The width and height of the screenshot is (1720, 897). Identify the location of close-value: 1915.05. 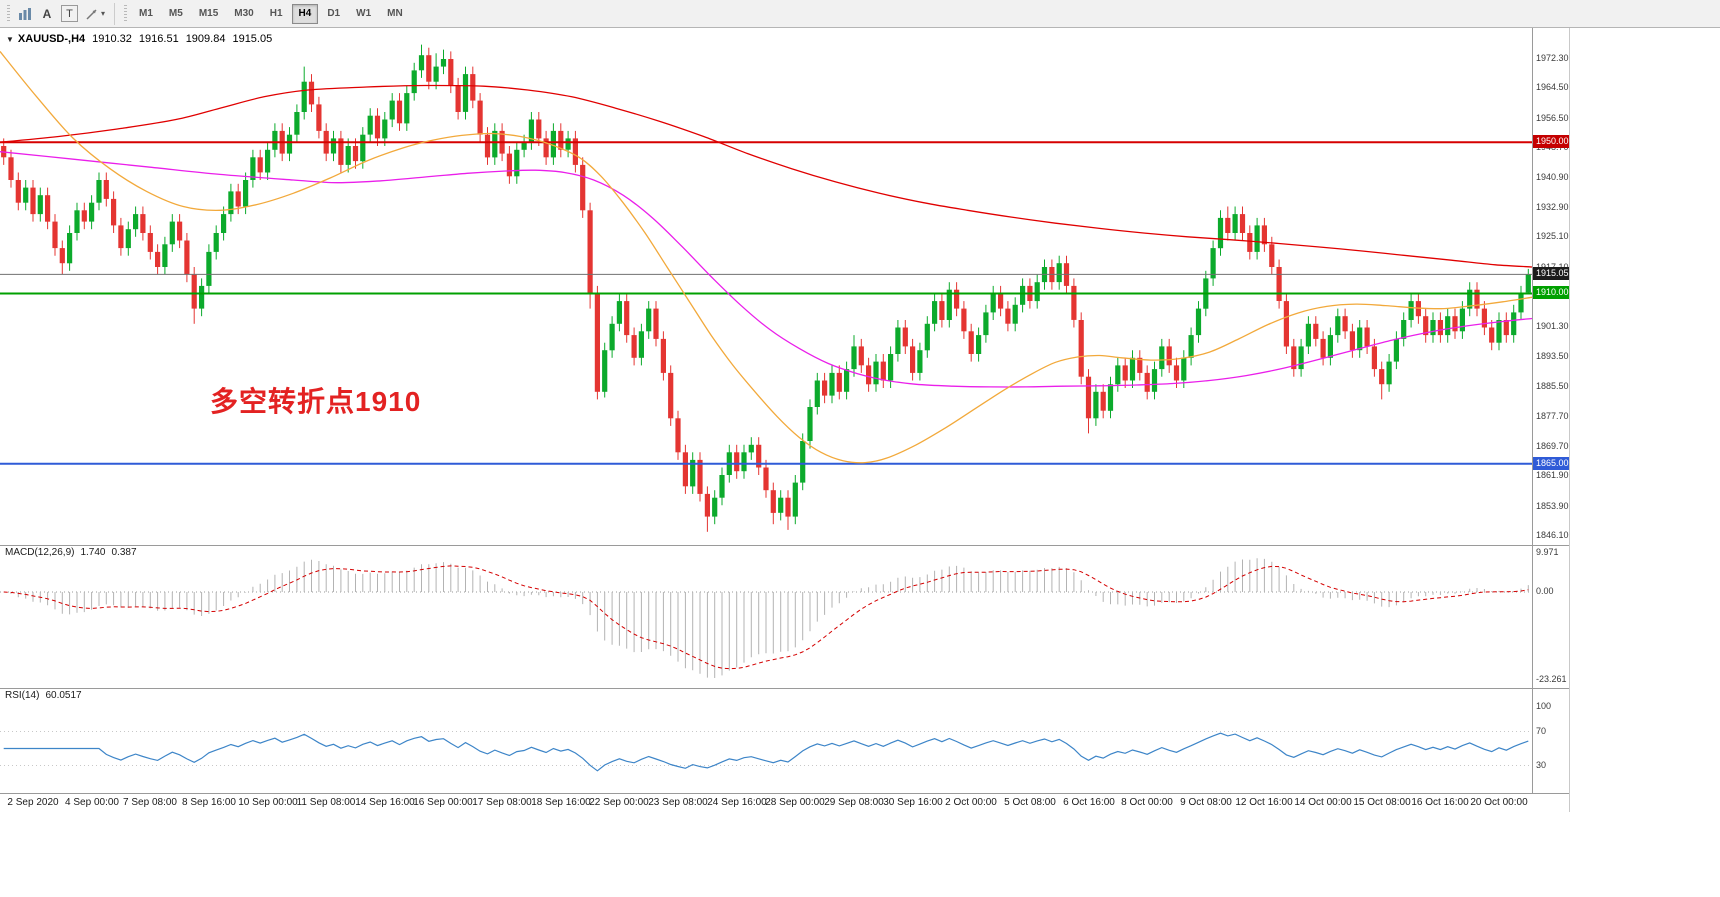
(252, 39).